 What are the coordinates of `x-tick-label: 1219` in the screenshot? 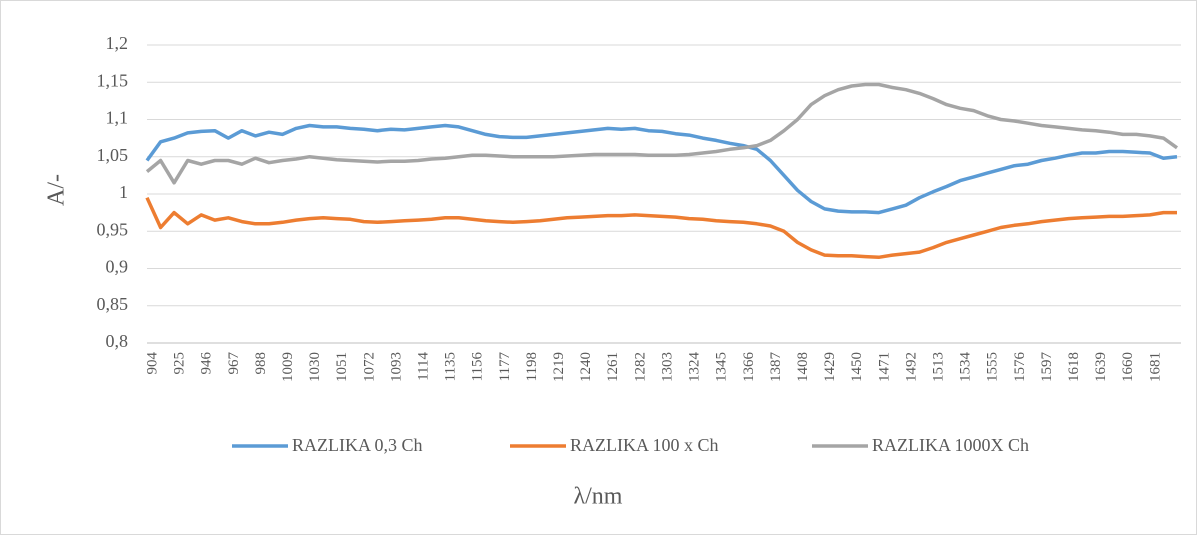 It's located at (559, 367).